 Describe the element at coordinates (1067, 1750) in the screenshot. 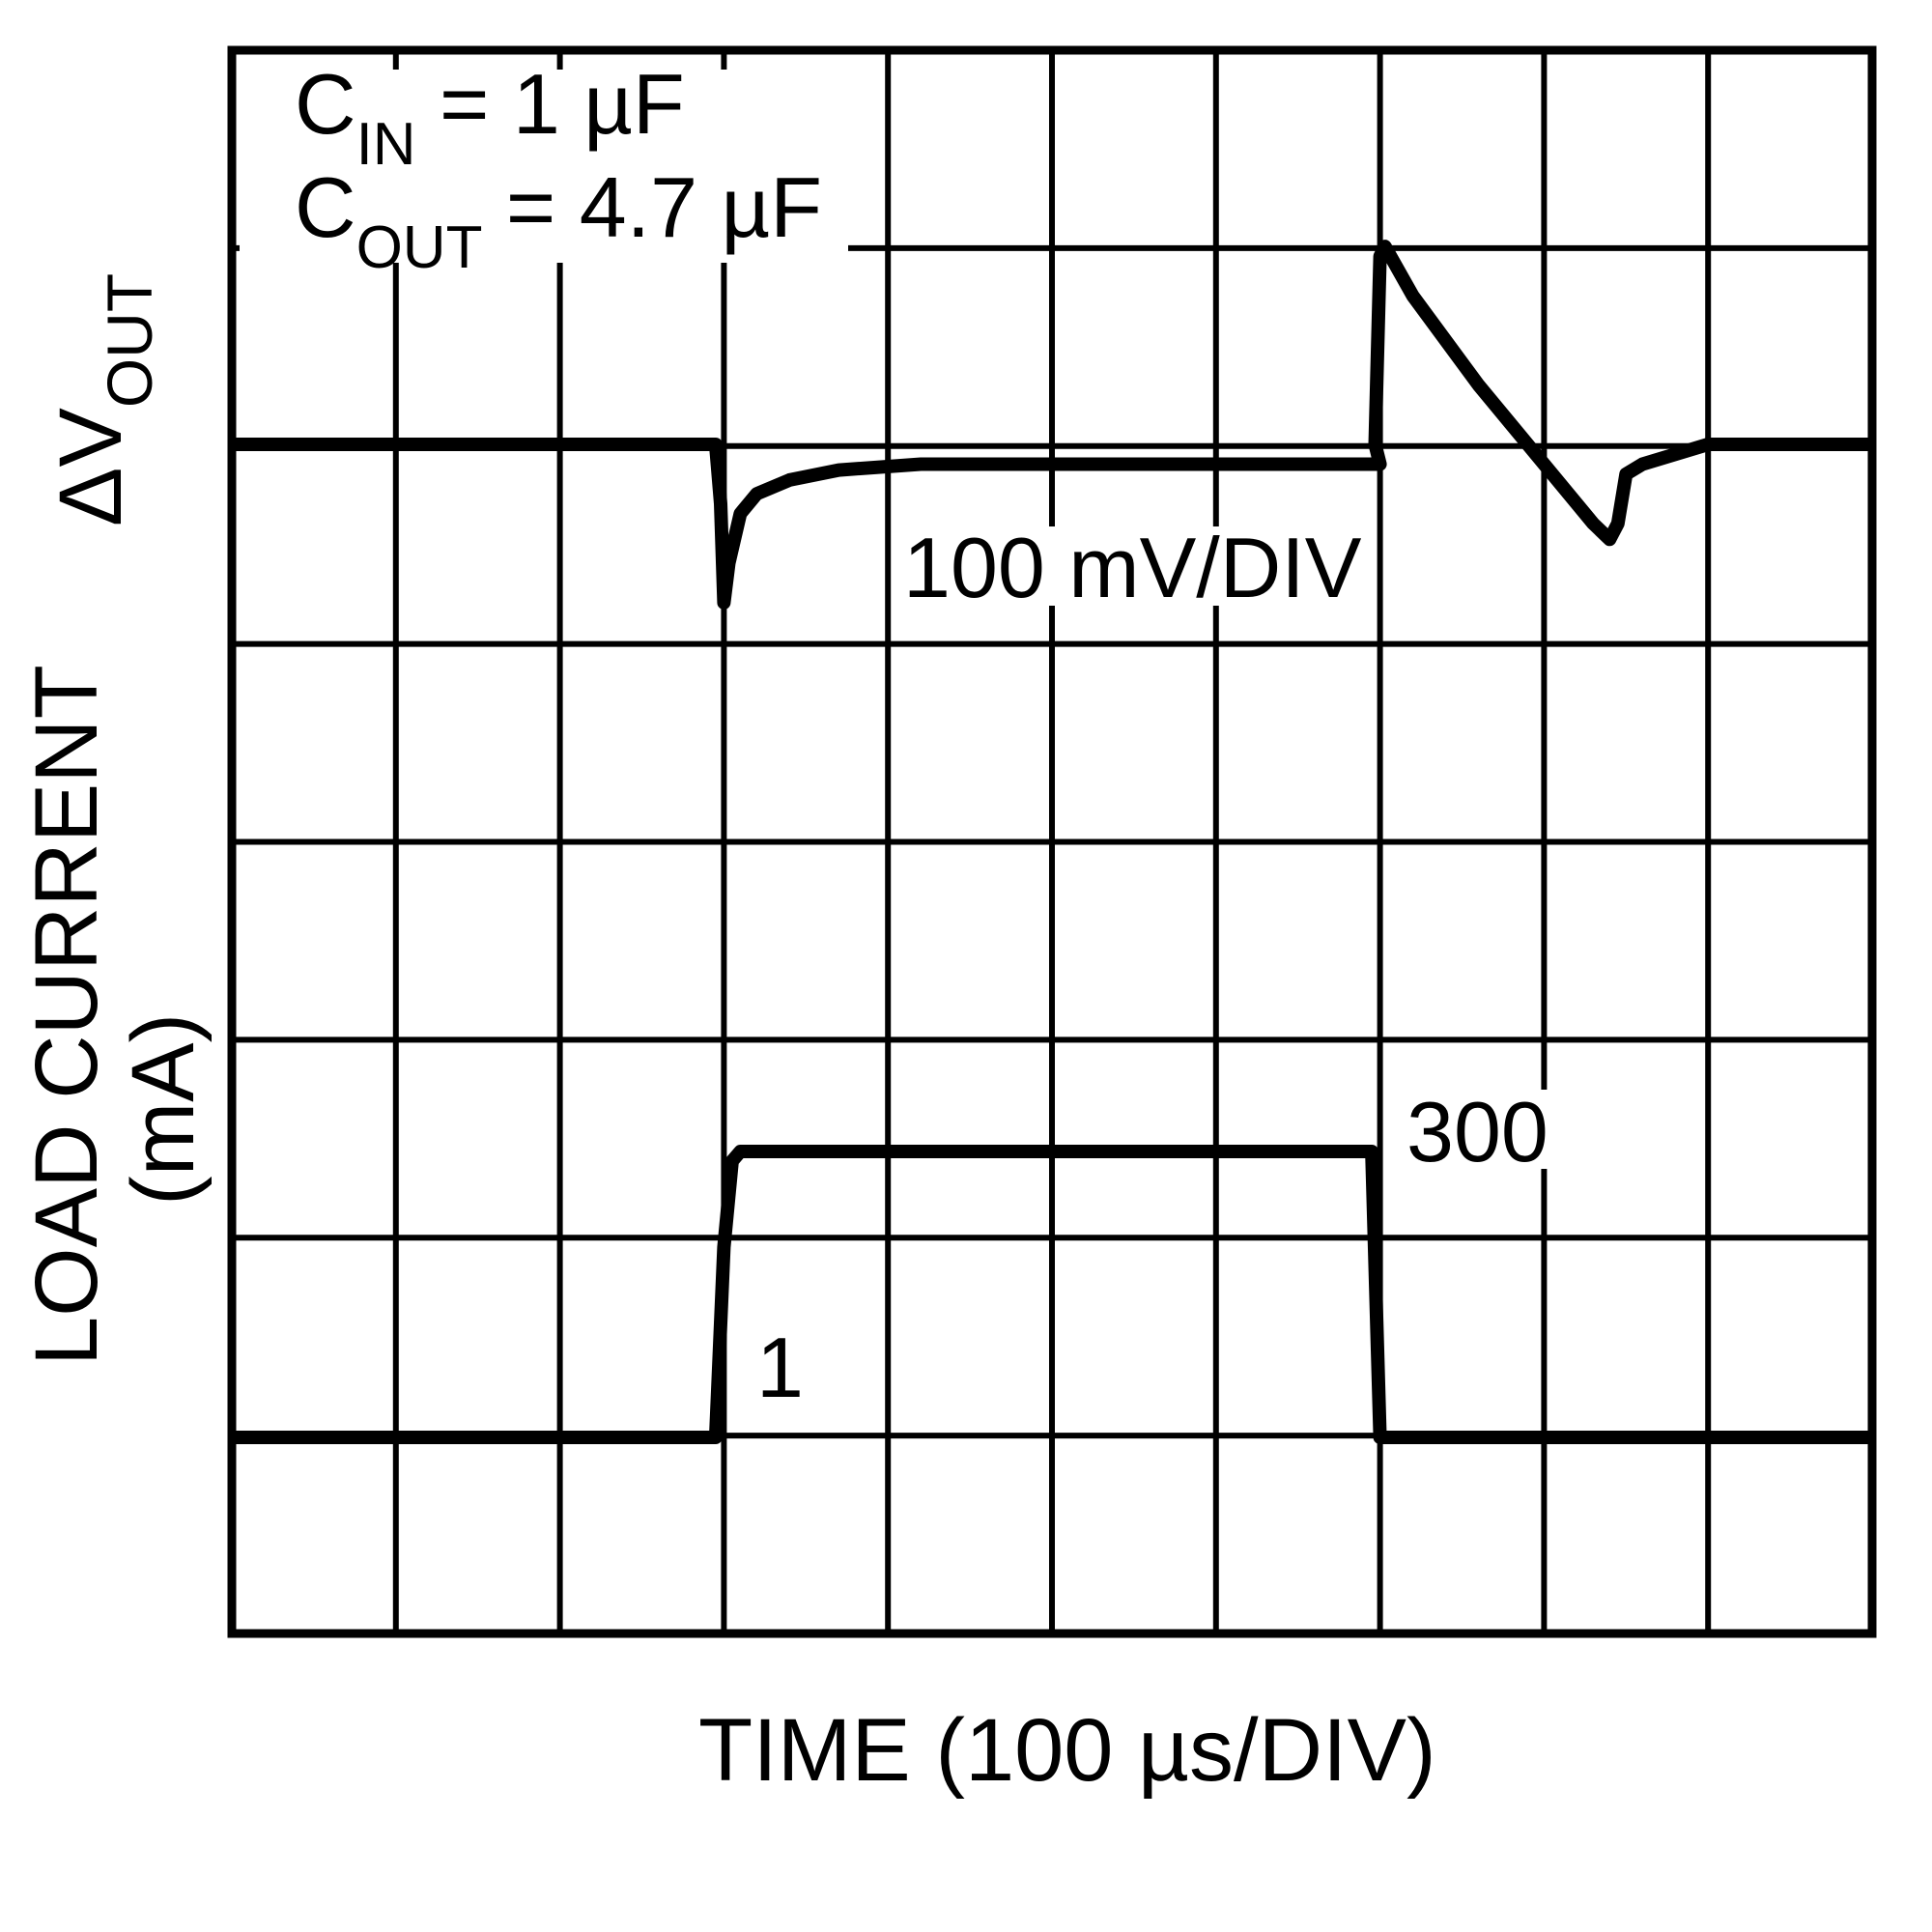

I see `x-axis-label: TIME (100 µs/DIV)` at that location.